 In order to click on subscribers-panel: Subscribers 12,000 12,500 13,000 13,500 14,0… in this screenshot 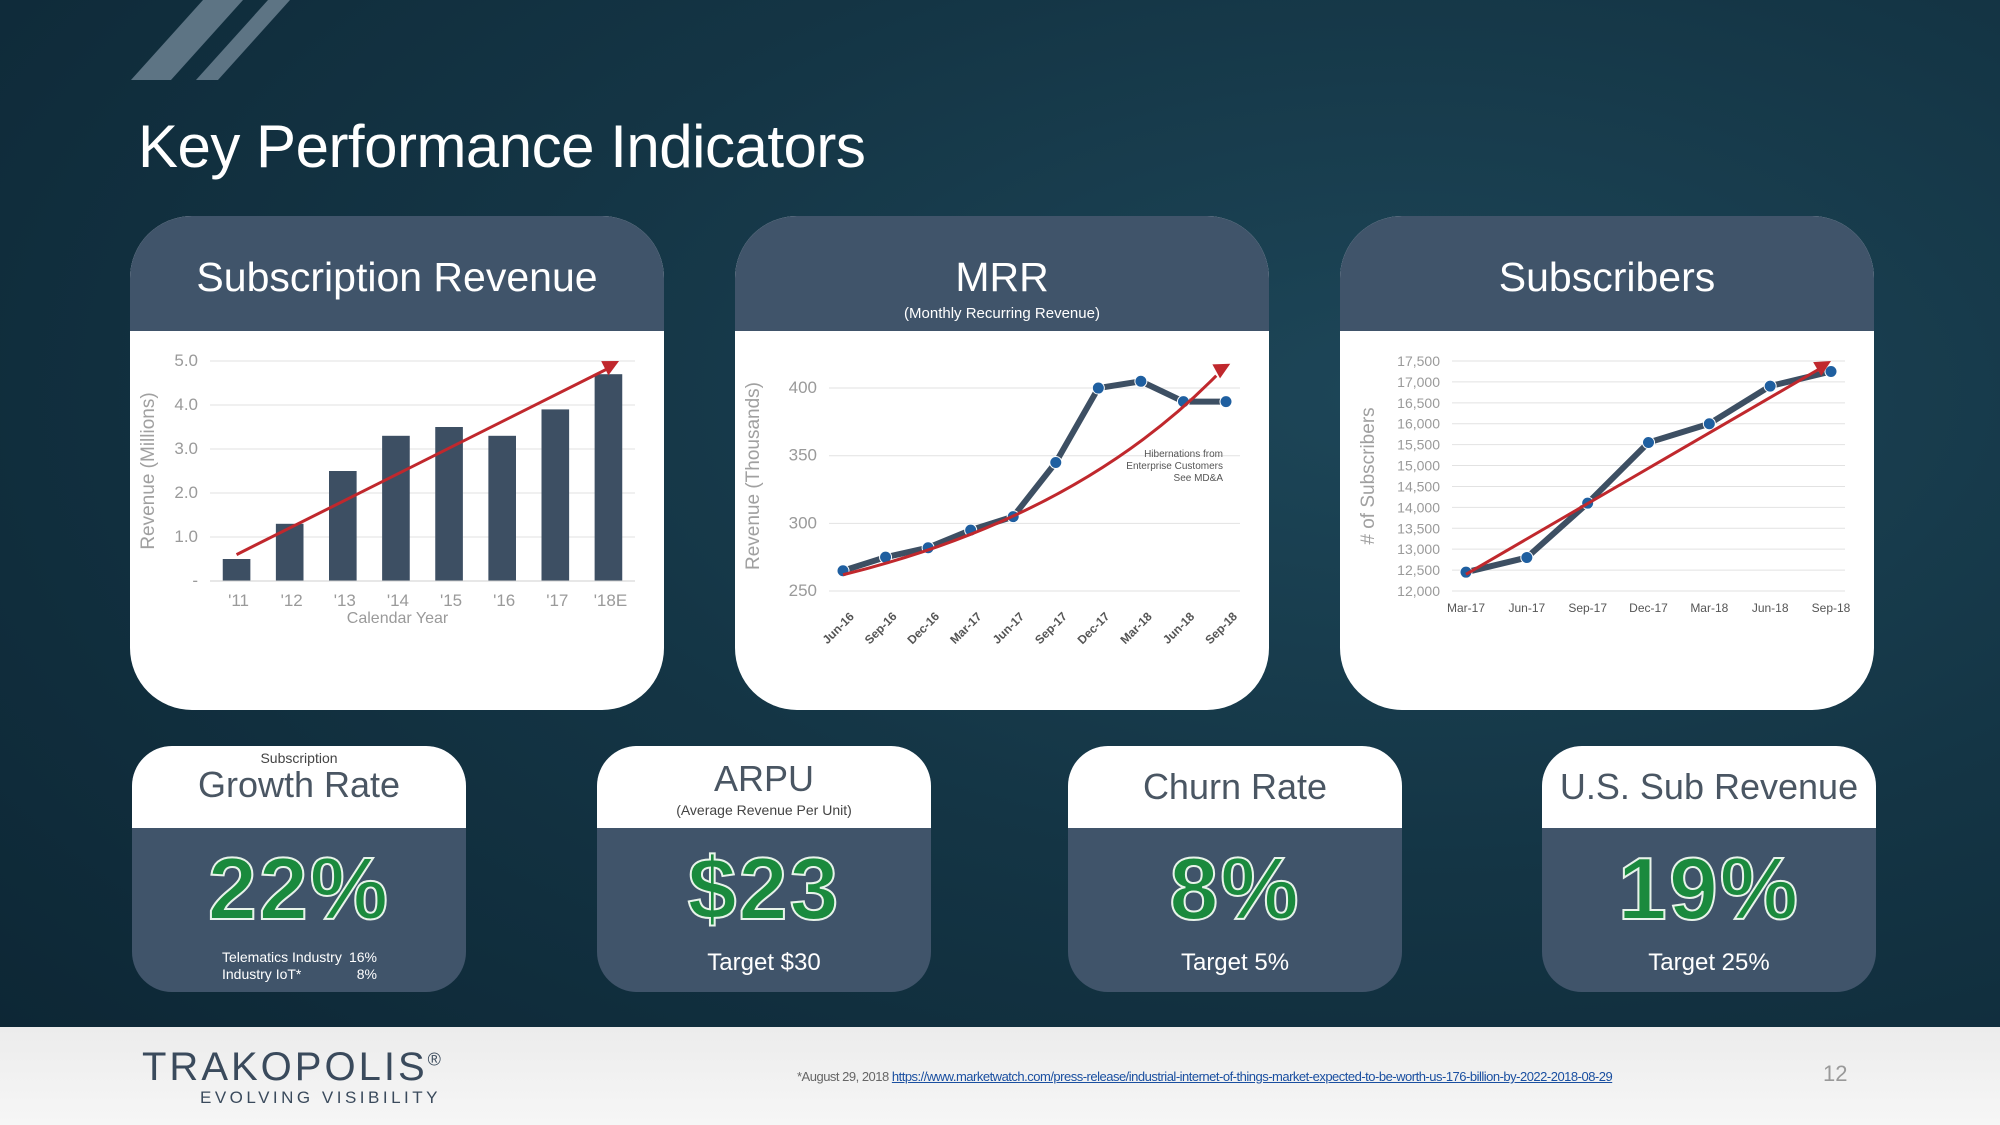, I will do `click(1607, 463)`.